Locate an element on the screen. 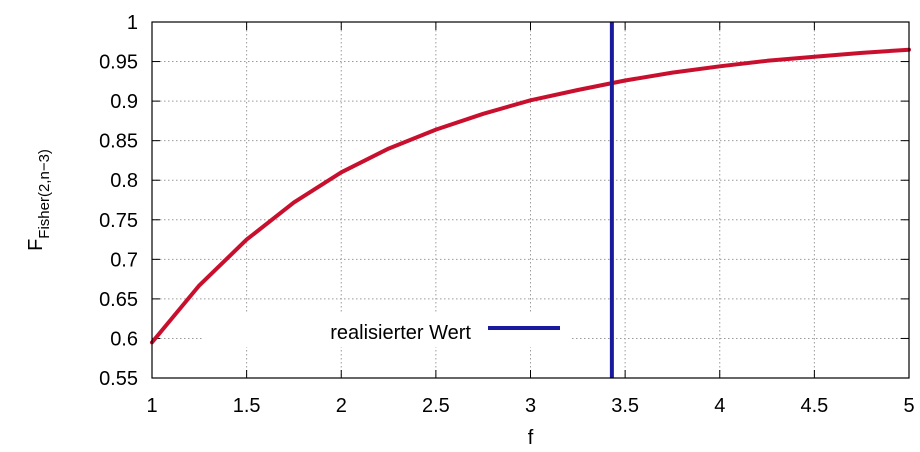 The height and width of the screenshot is (452, 920). x-tick-label: 5 is located at coordinates (908, 406).